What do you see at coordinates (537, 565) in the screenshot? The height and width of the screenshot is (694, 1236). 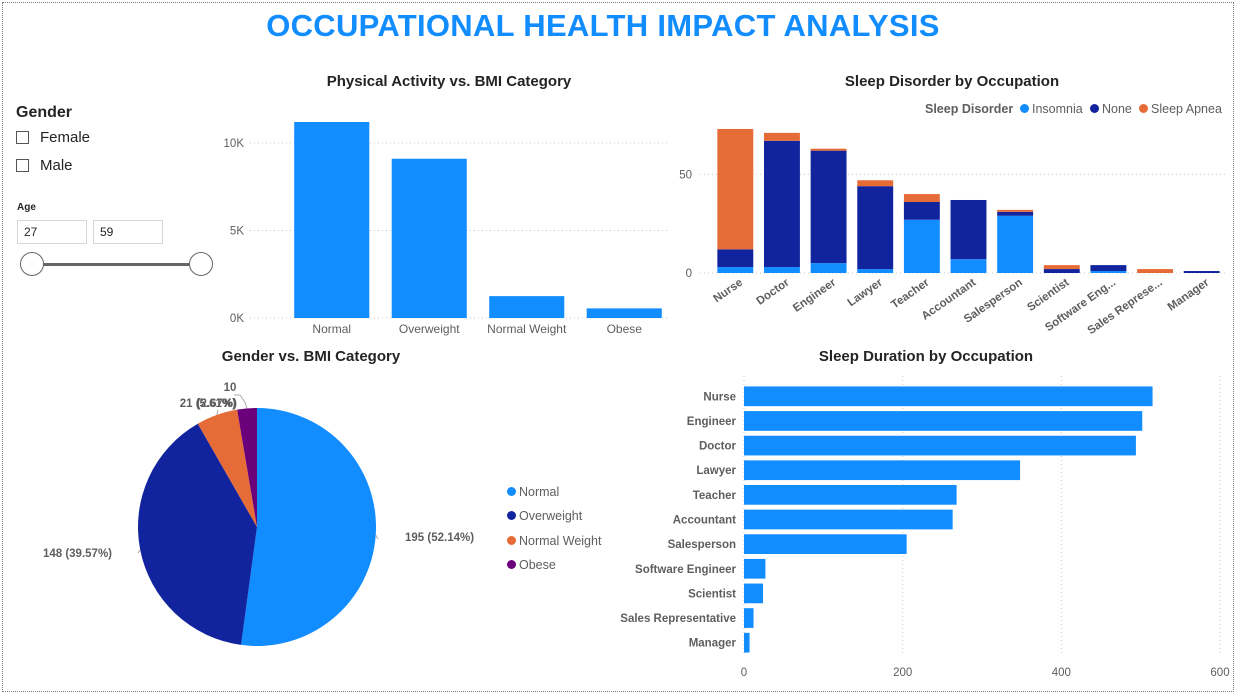 I see `pie-legend-obese-label: Obese` at bounding box center [537, 565].